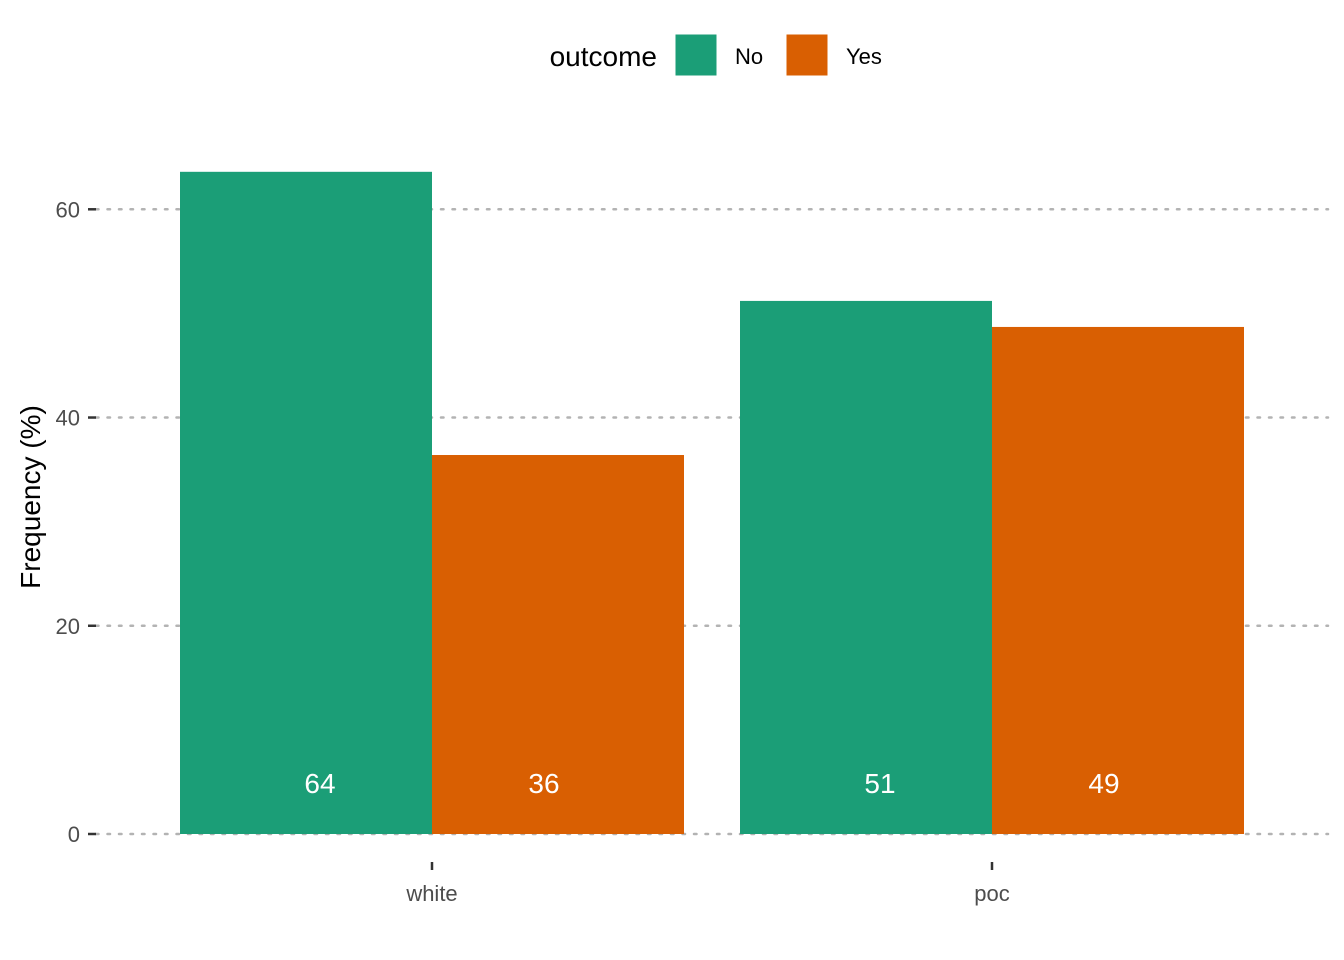 Image resolution: width=1344 pixels, height=960 pixels. What do you see at coordinates (319, 783) in the screenshot?
I see `bar-label: 64` at bounding box center [319, 783].